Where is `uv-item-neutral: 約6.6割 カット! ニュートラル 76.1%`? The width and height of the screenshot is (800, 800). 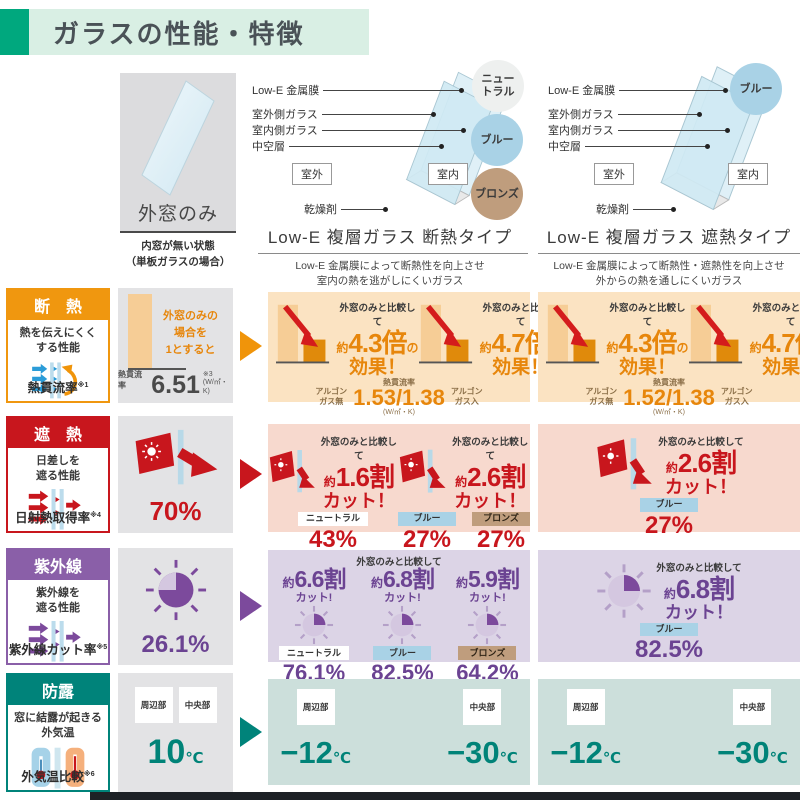 uv-item-neutral: 約6.6割 カット! ニュートラル 76.1% is located at coordinates (313, 626).